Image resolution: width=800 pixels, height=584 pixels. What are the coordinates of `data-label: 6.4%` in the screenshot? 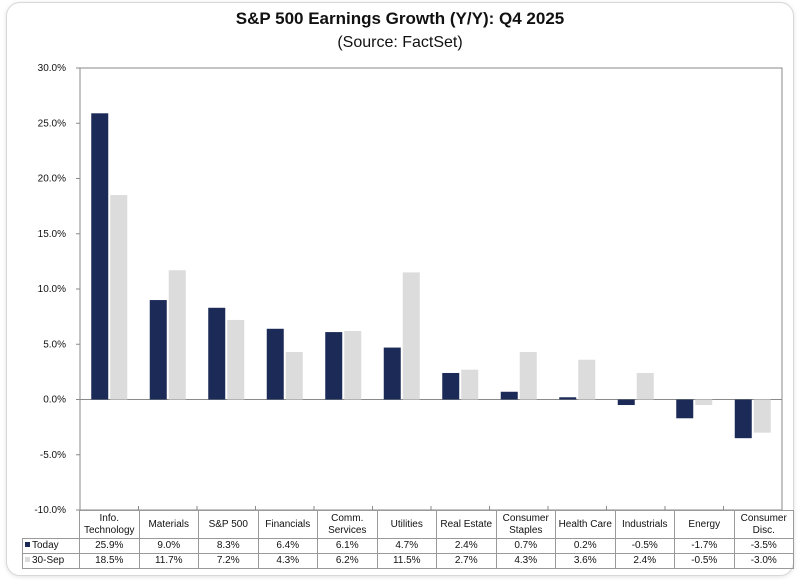 It's located at (287, 546).